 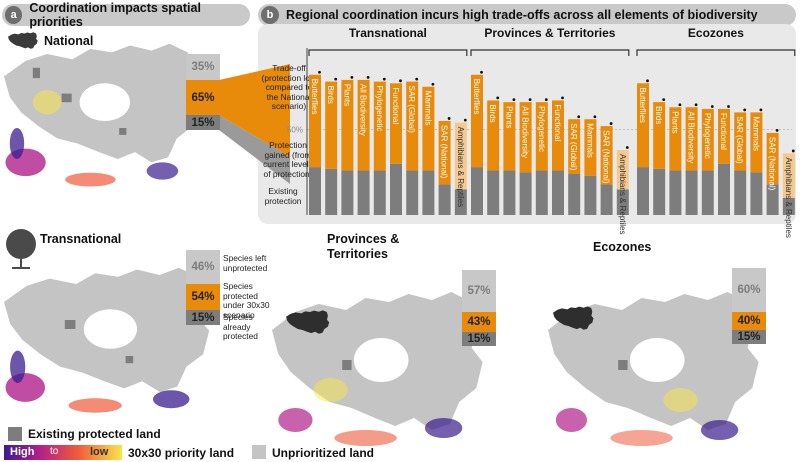 What do you see at coordinates (254, 149) in the screenshot?
I see `callout-wedge-grey` at bounding box center [254, 149].